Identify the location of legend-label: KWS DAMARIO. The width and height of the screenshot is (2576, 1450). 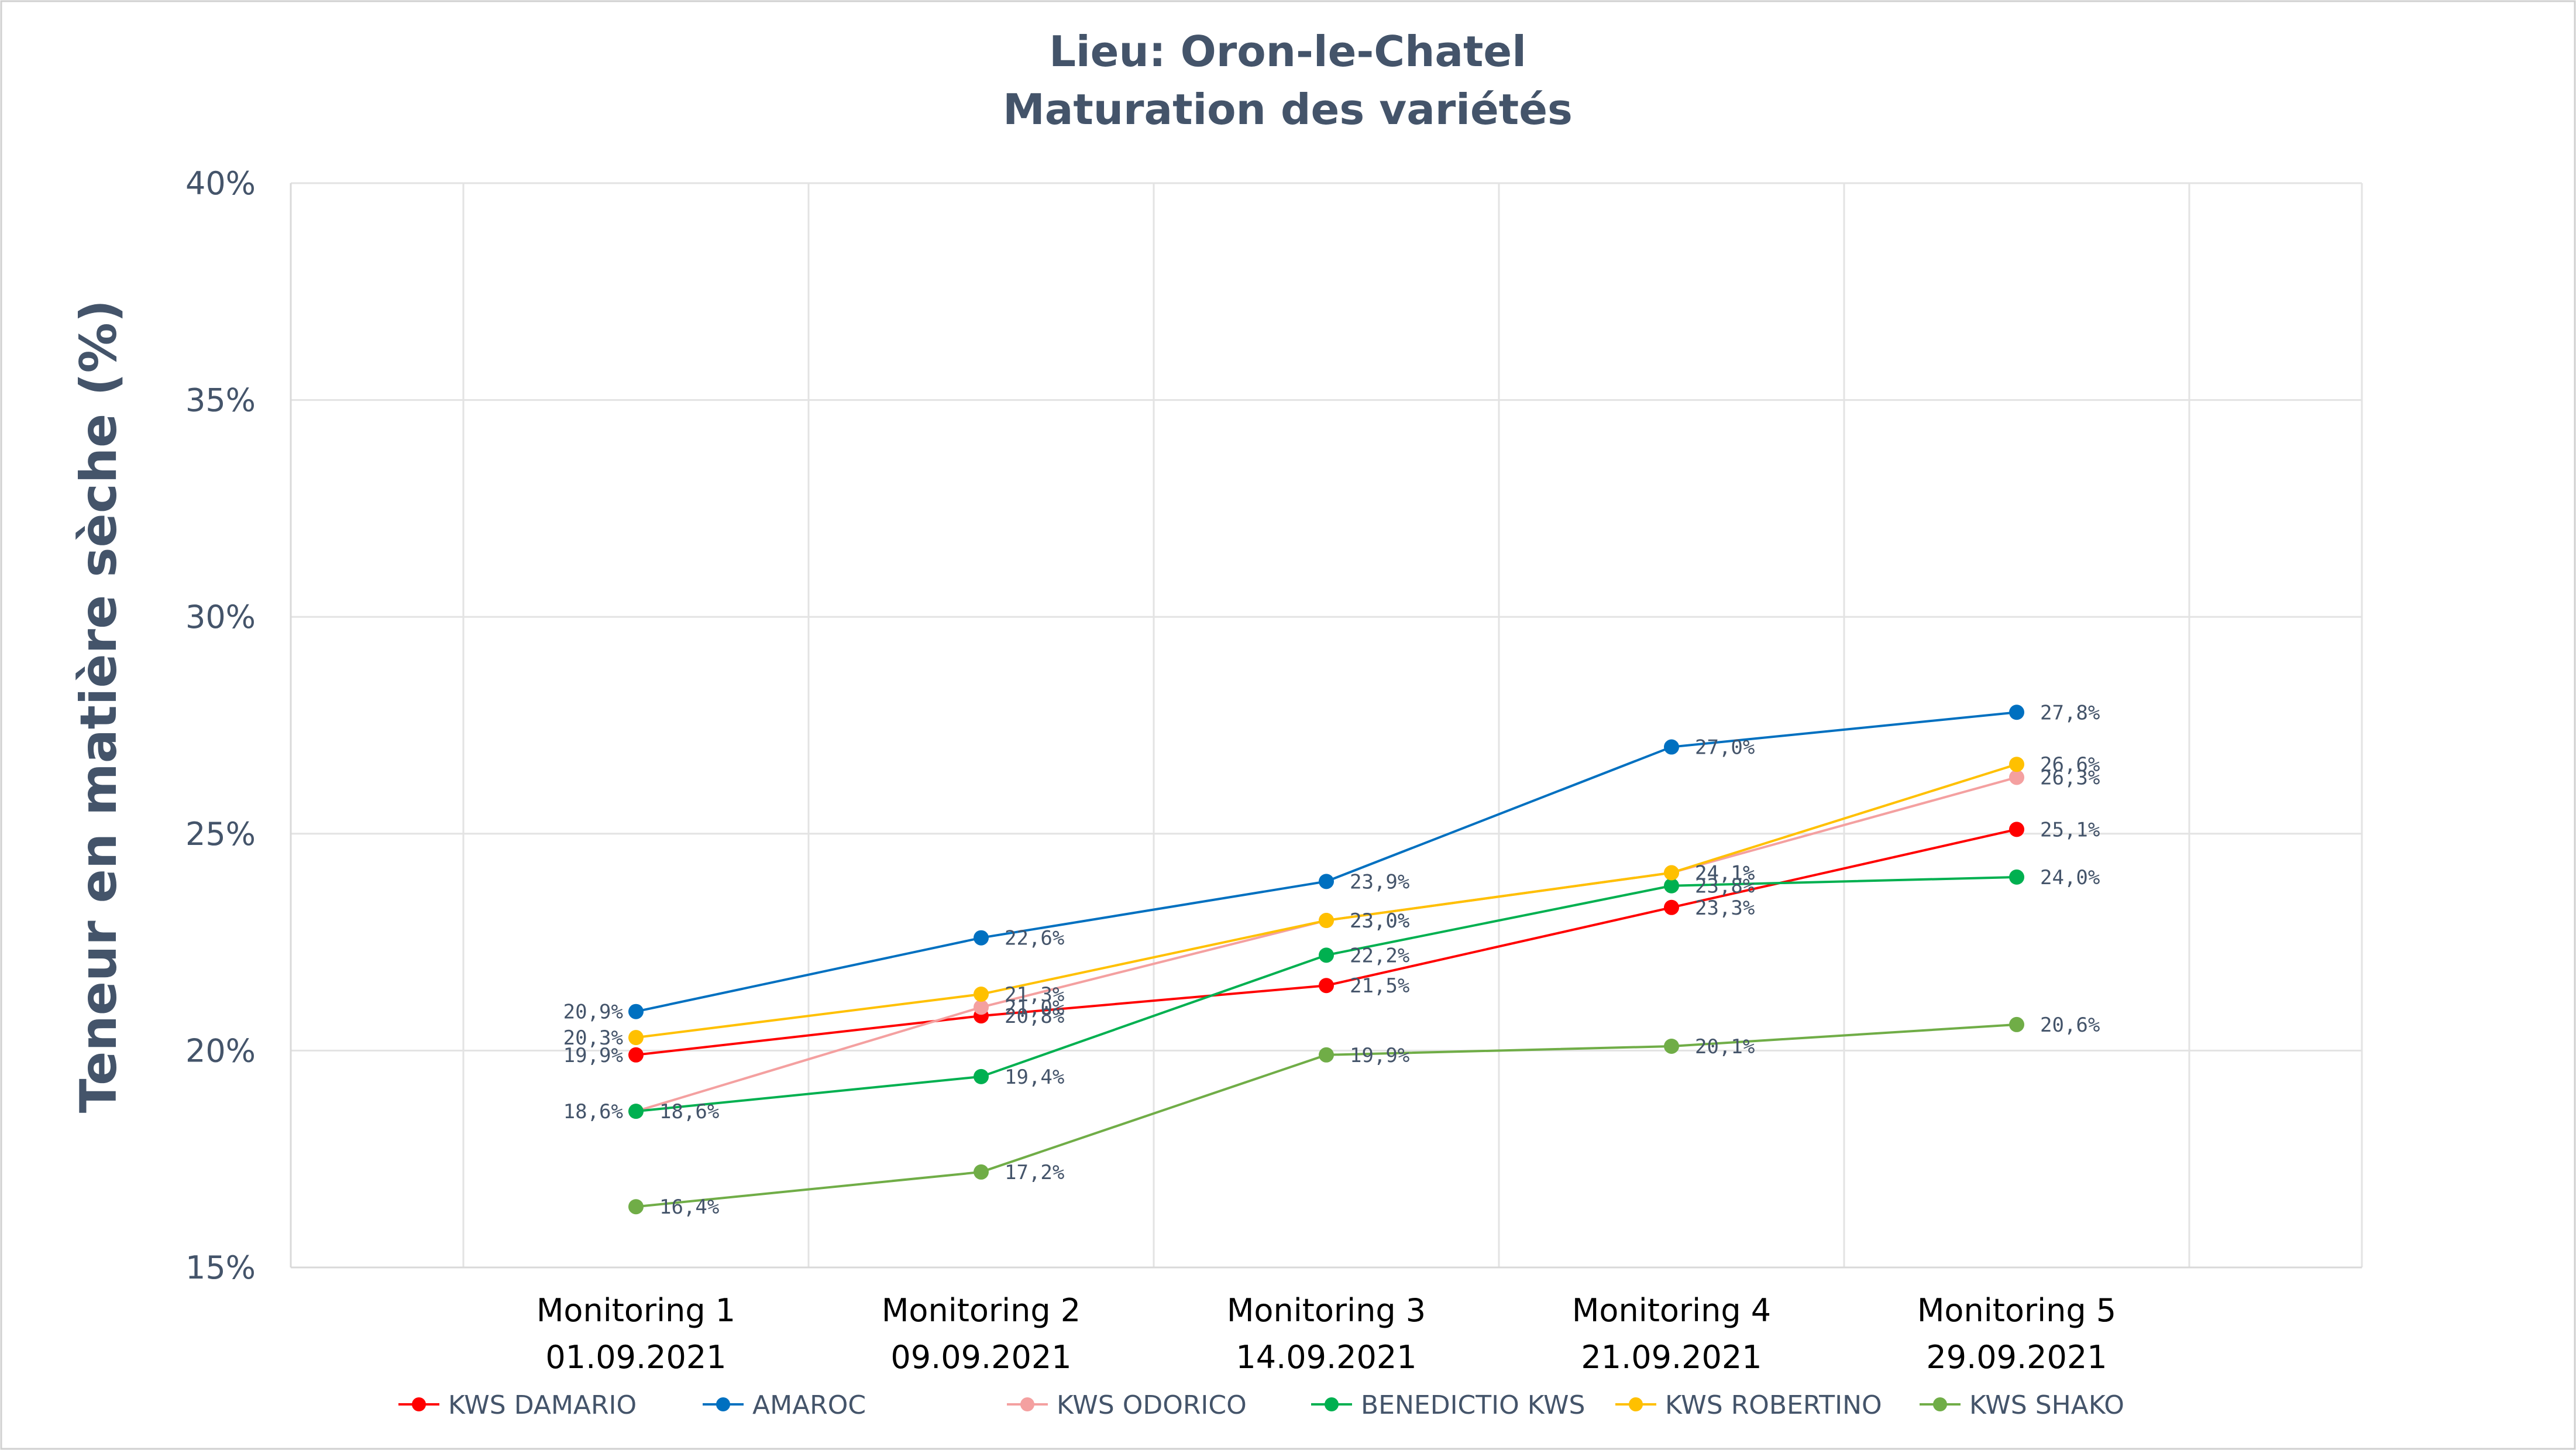
(542, 1405).